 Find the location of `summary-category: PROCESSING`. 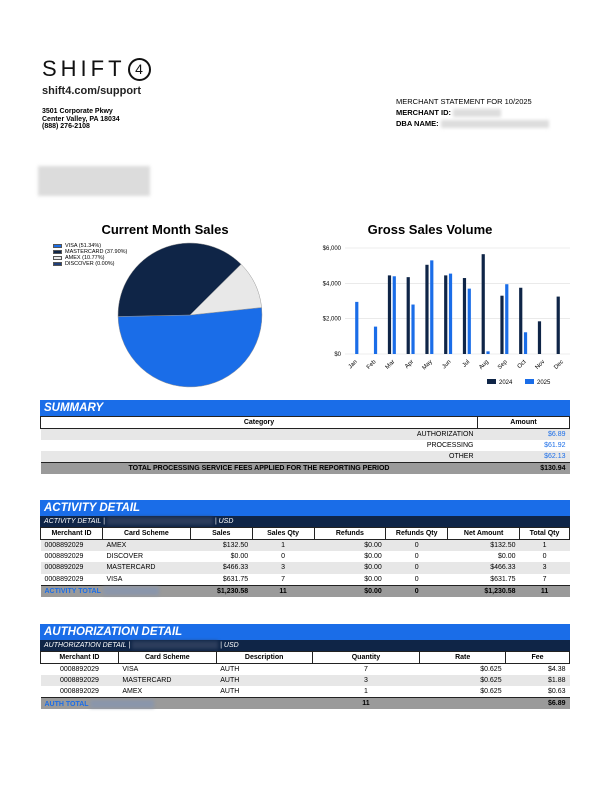

summary-category: PROCESSING is located at coordinates (259, 445).